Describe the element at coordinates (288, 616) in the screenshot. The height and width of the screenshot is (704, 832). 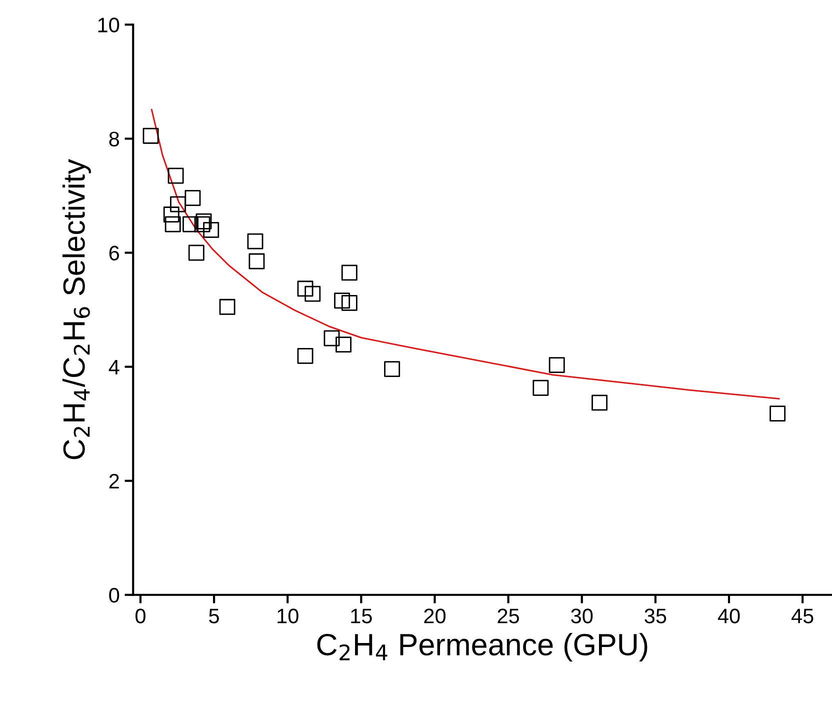
I see `x-tick-label: 10` at that location.